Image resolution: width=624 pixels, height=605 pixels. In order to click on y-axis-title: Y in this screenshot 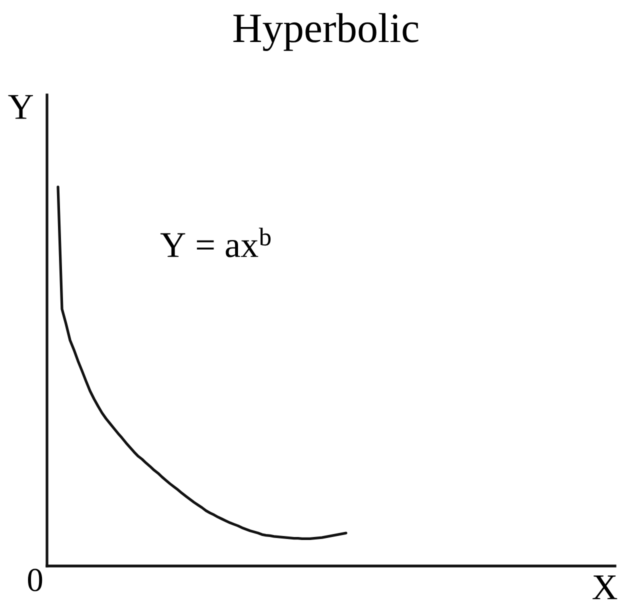, I will do `click(20, 107)`.